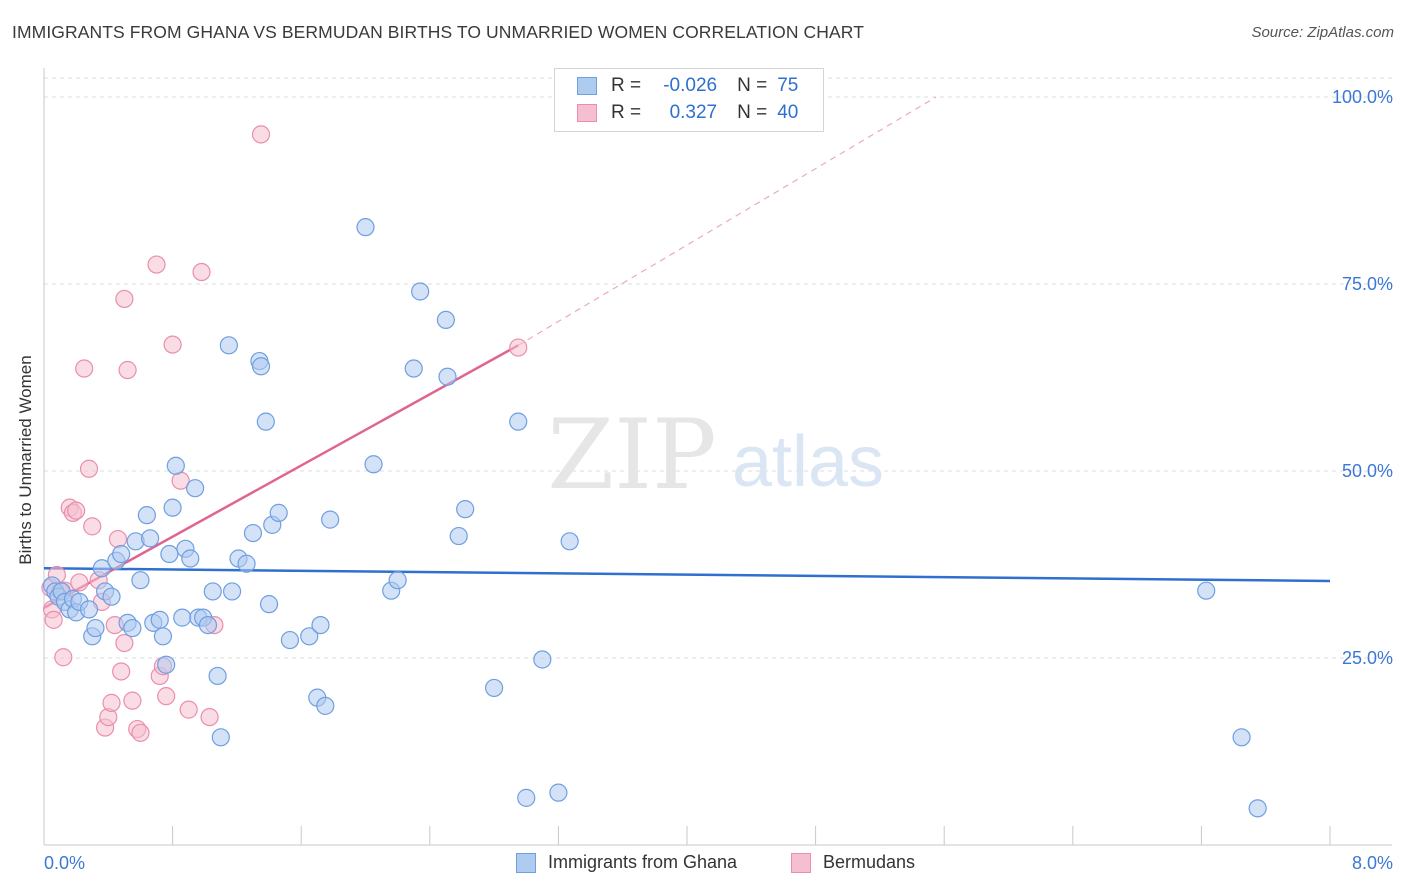 This screenshot has height=892, width=1406. What do you see at coordinates (689, 100) in the screenshot?
I see `stats-legend: R = -0.026 N = 75 R = 0.327 N = 40` at bounding box center [689, 100].